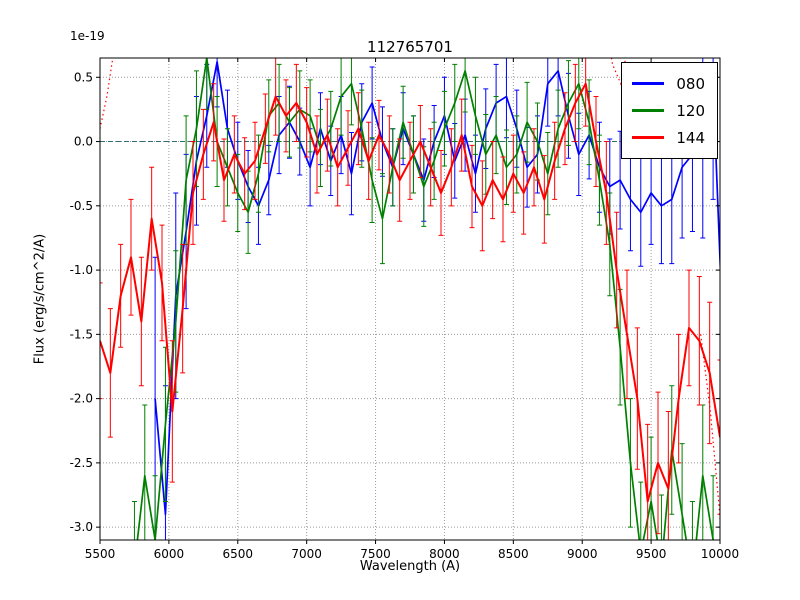 The height and width of the screenshot is (600, 800). I want to click on svg-text: 8000, so click(444, 554).